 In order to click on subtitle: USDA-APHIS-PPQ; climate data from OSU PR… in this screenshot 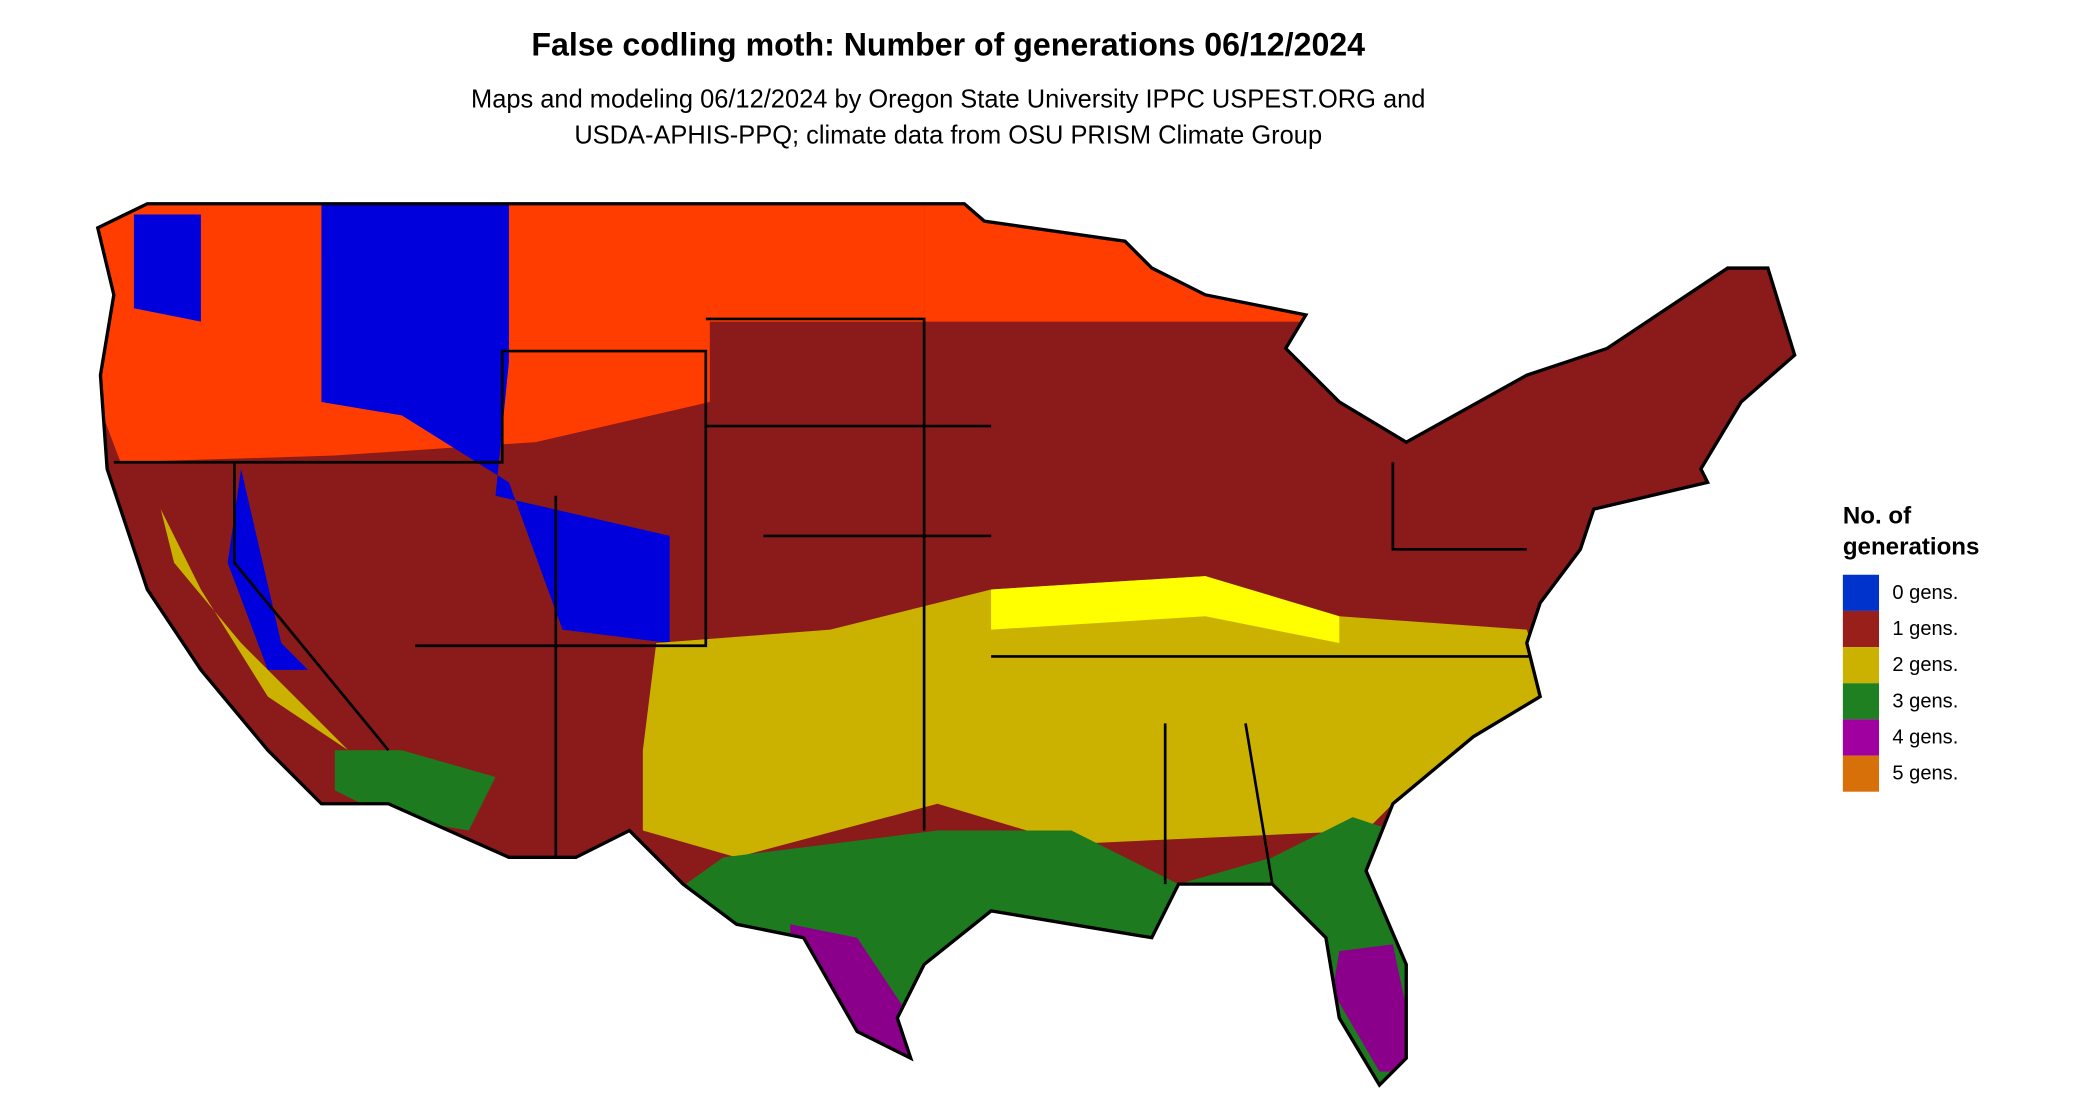, I will do `click(948, 136)`.